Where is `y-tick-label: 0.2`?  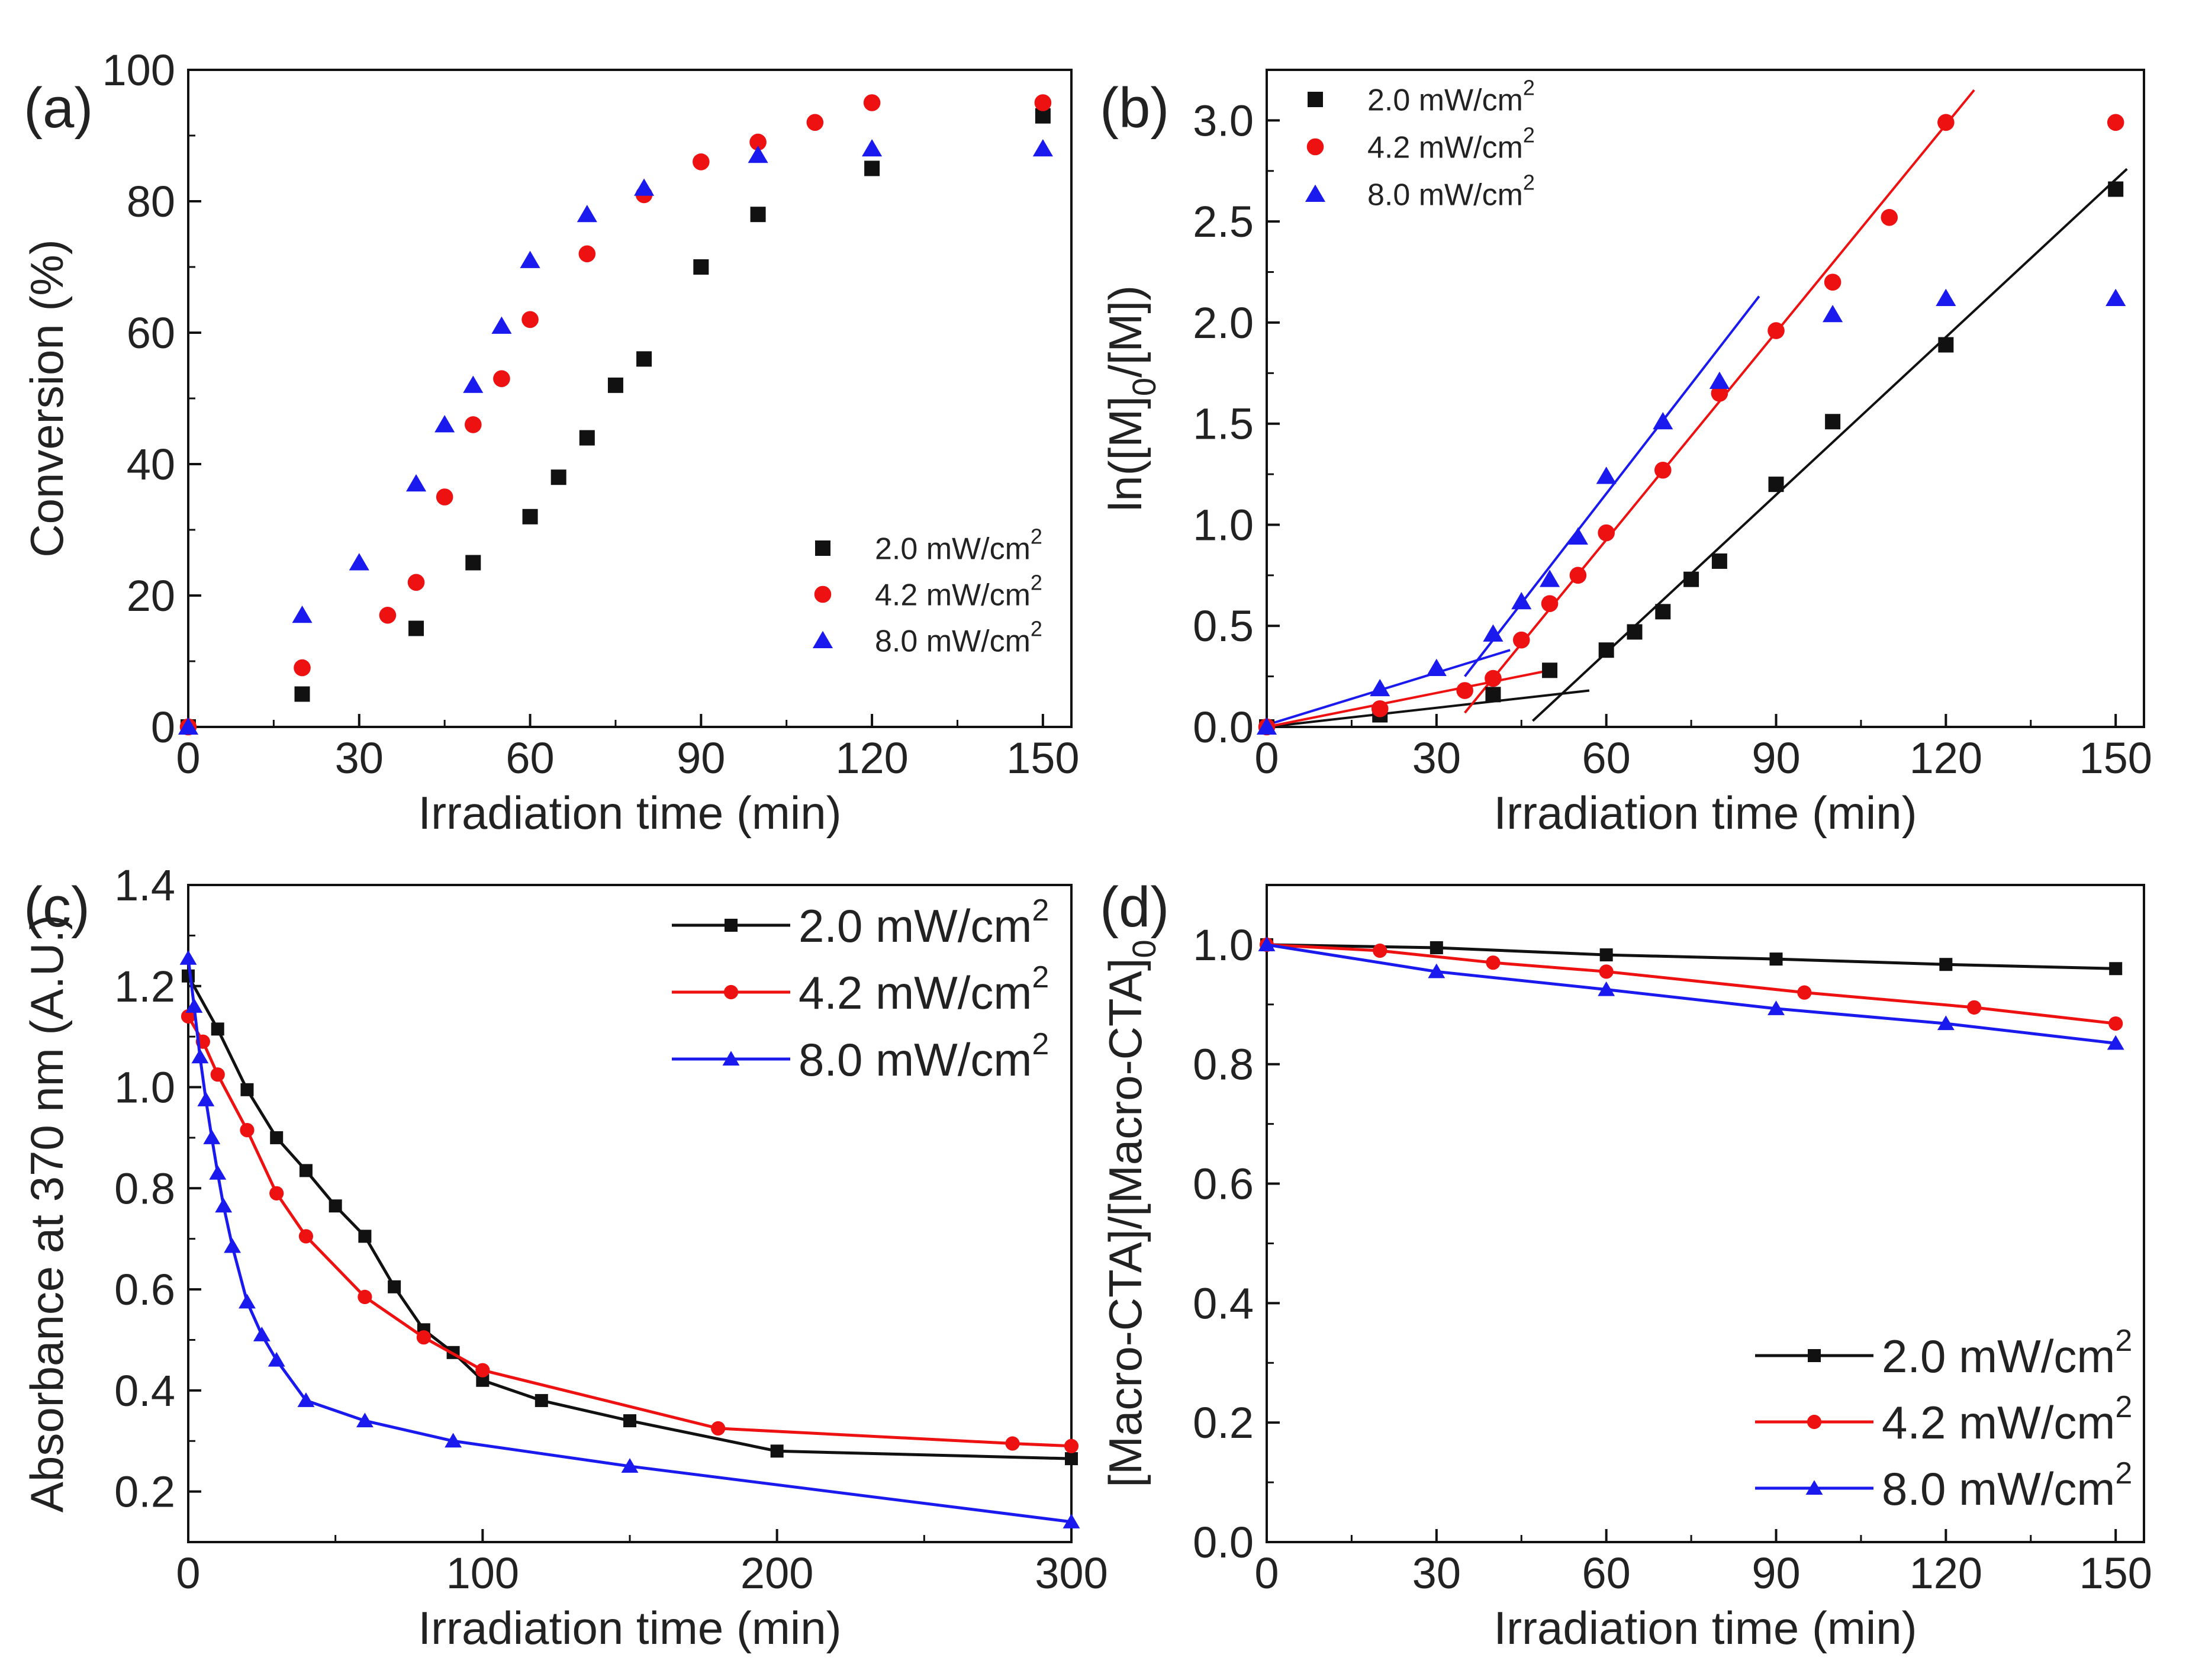
y-tick-label: 0.2 is located at coordinates (1223, 1422).